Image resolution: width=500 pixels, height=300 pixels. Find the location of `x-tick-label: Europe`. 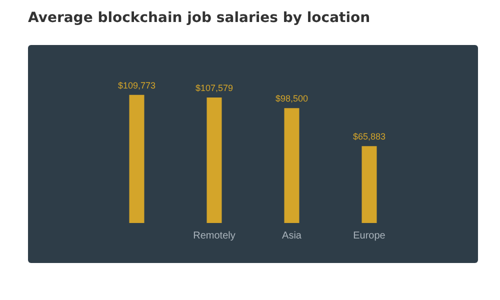

x-tick-label: Europe is located at coordinates (369, 236).